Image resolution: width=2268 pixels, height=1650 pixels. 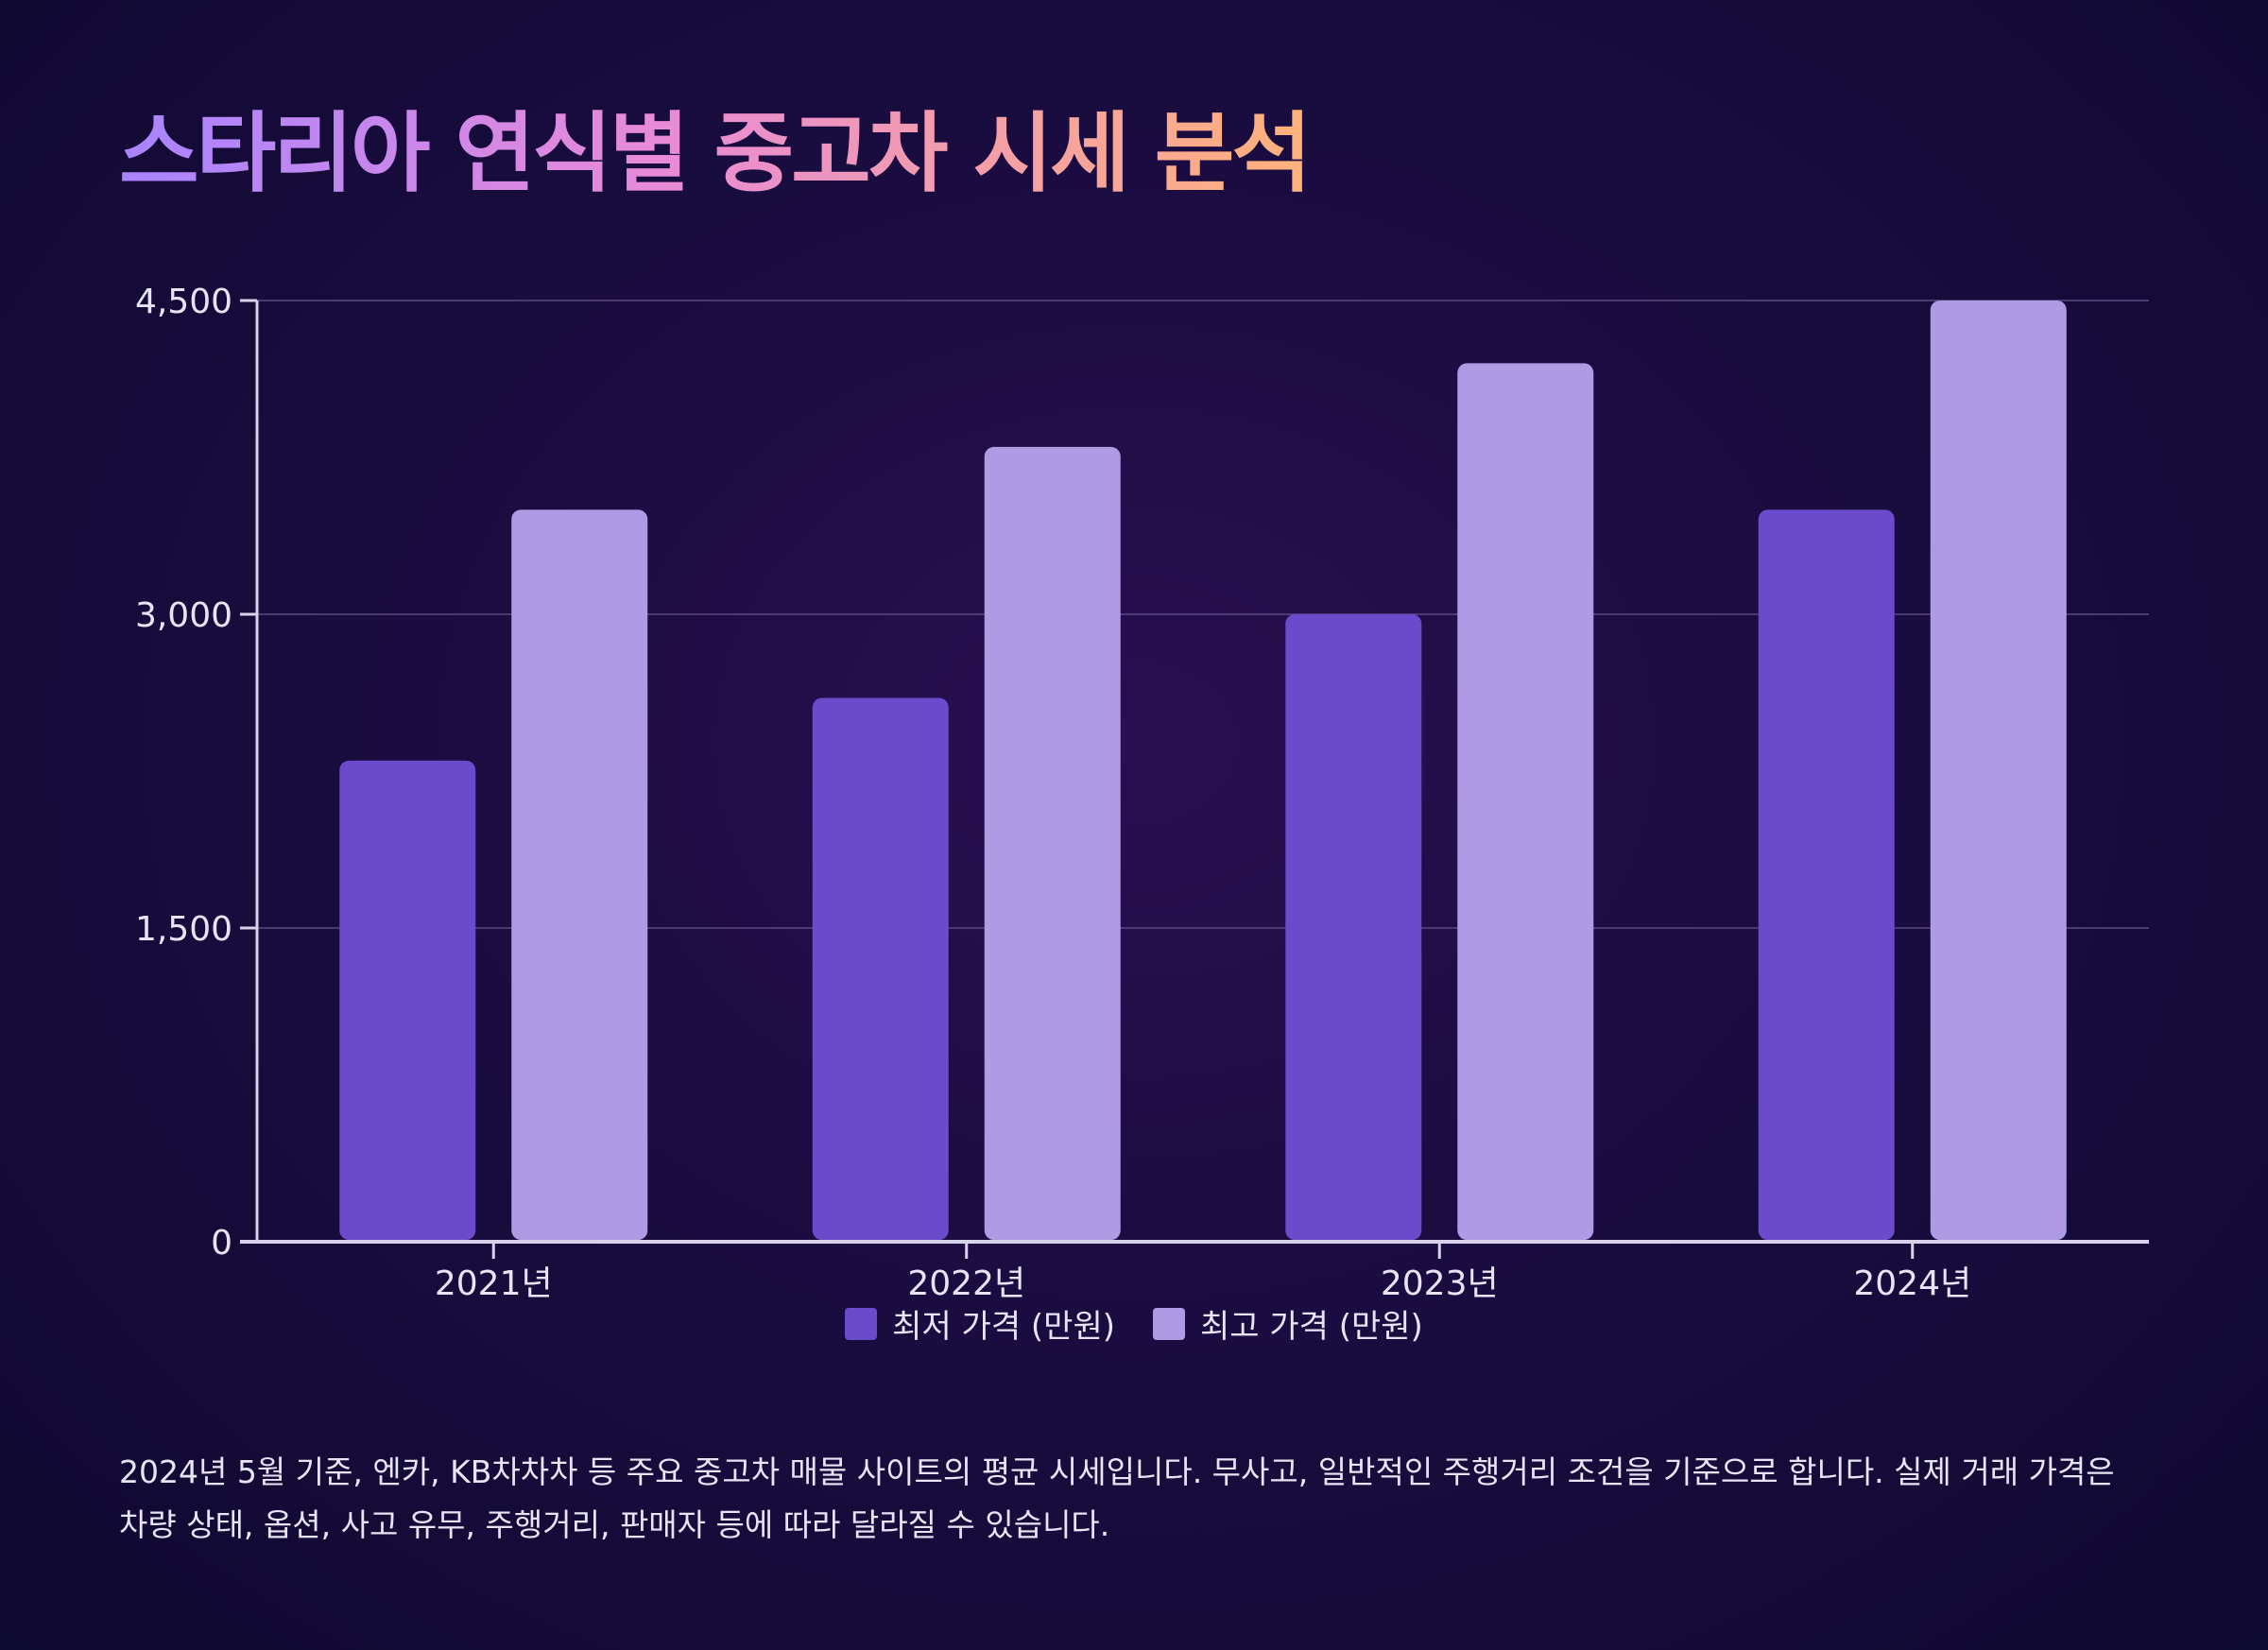 What do you see at coordinates (183, 929) in the screenshot?
I see `y-tick-label: 1,500` at bounding box center [183, 929].